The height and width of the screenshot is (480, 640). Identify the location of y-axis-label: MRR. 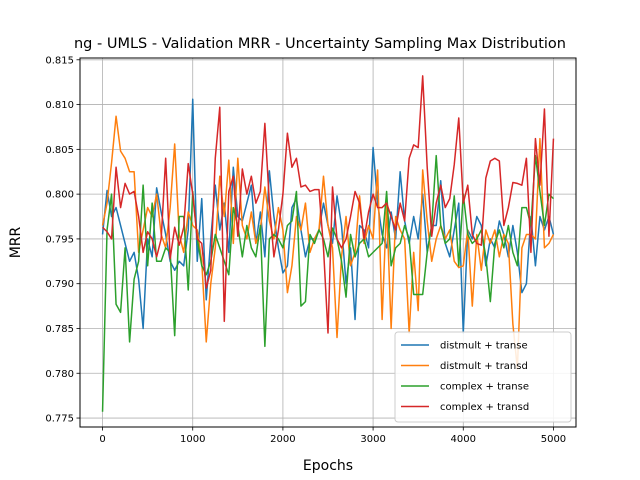
(16, 242).